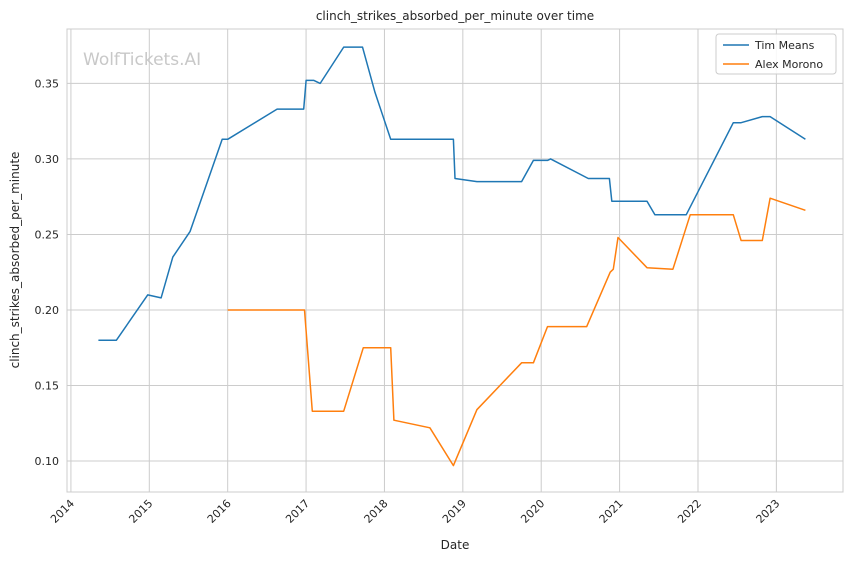 This screenshot has height=561, width=852. I want to click on x-axis: 2014 2015 2016 2017 2018 2019 2020 2021 2022 2023, so click(415, 511).